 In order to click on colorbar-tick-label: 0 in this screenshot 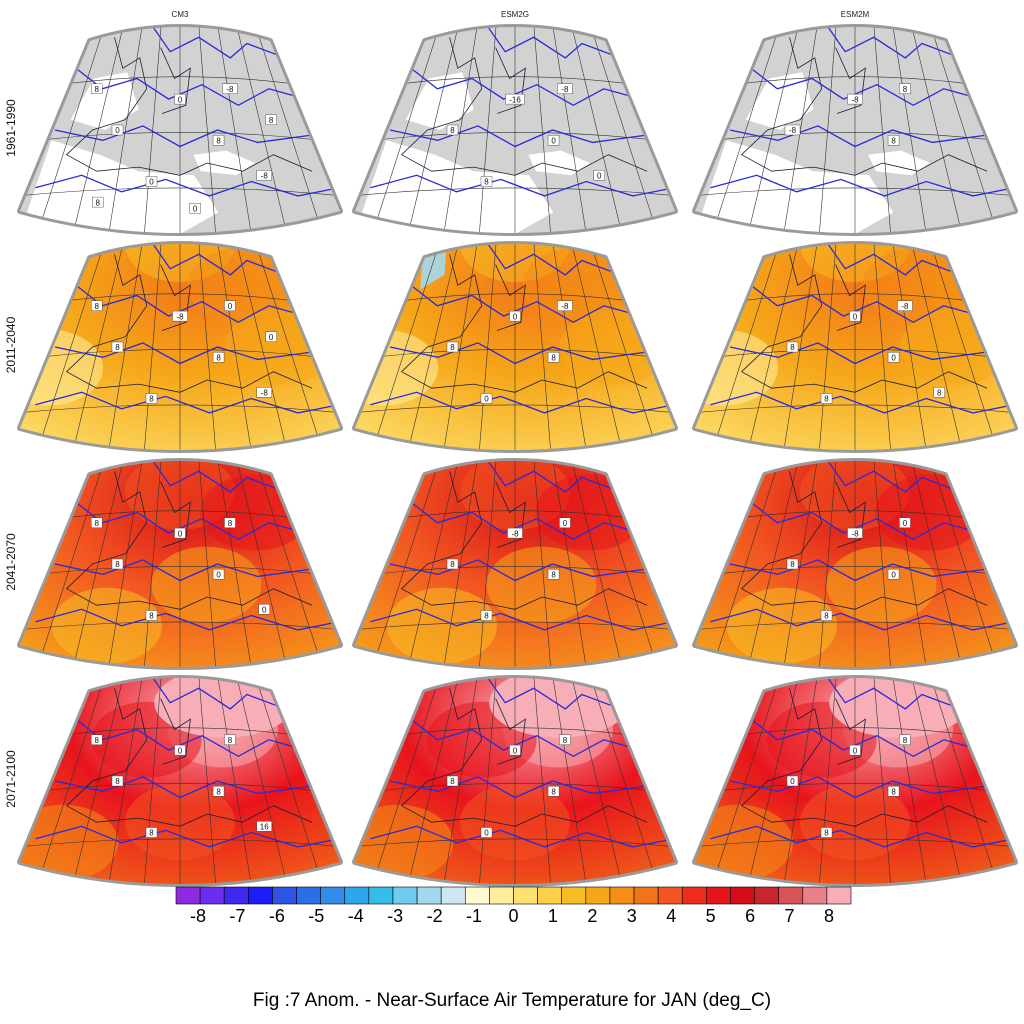, I will do `click(513, 916)`.